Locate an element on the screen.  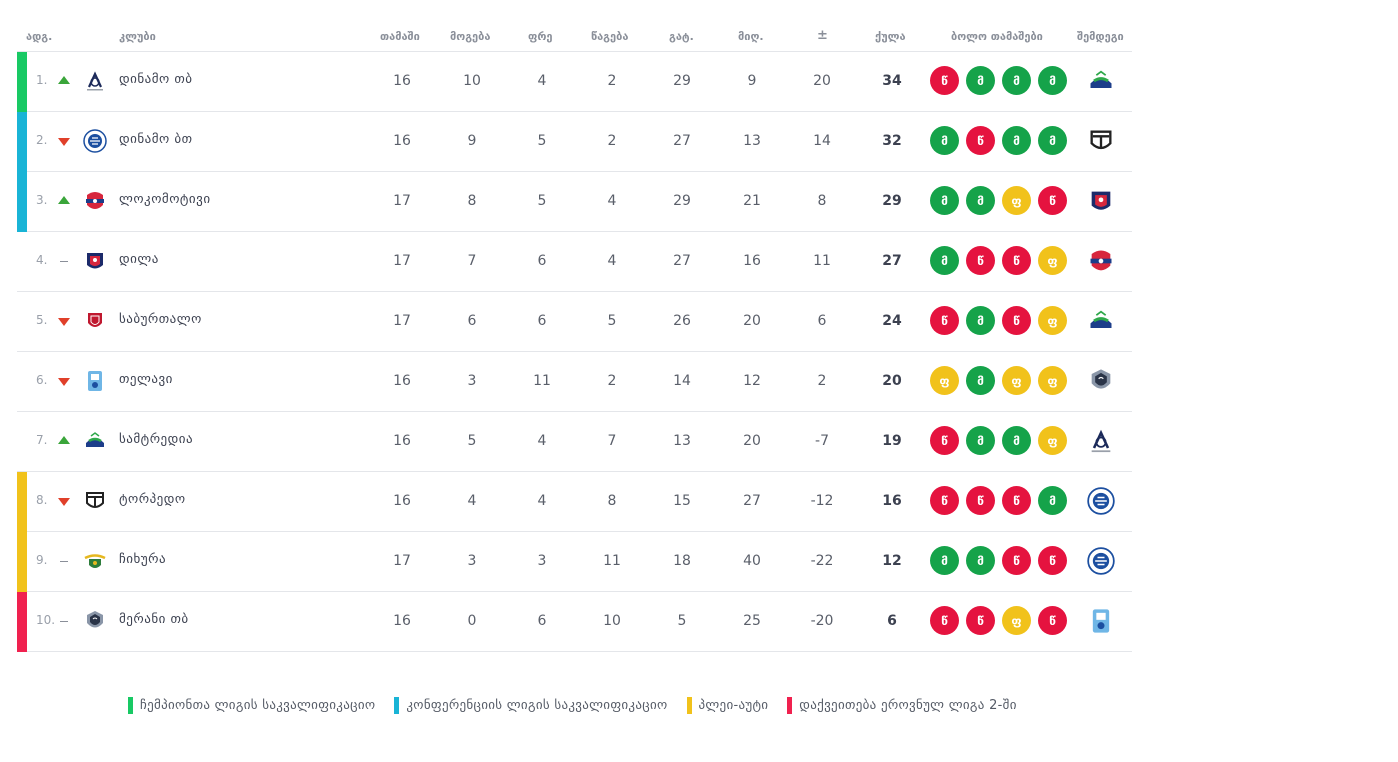
next-opponent-merani-logo is located at coordinates (1101, 381).